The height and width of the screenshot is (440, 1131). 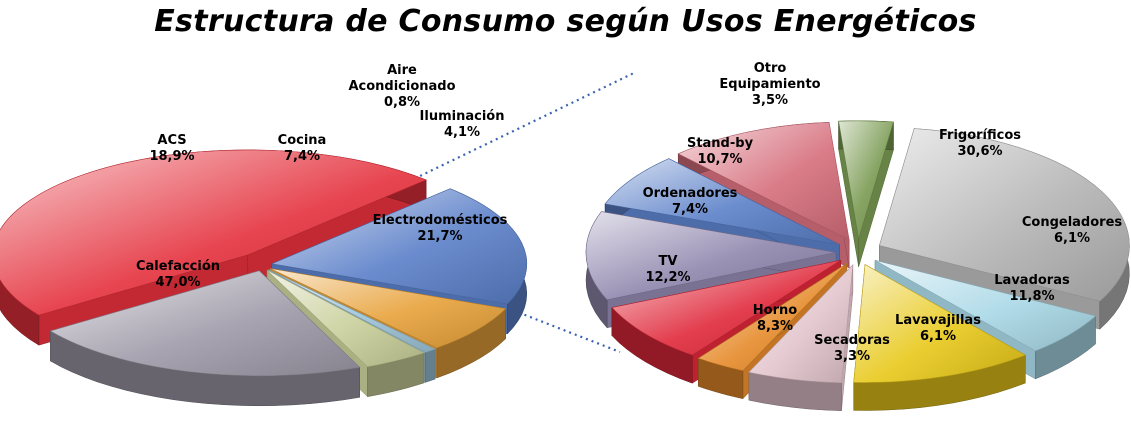 What do you see at coordinates (852, 356) in the screenshot?
I see `right-label-value: 3,3%` at bounding box center [852, 356].